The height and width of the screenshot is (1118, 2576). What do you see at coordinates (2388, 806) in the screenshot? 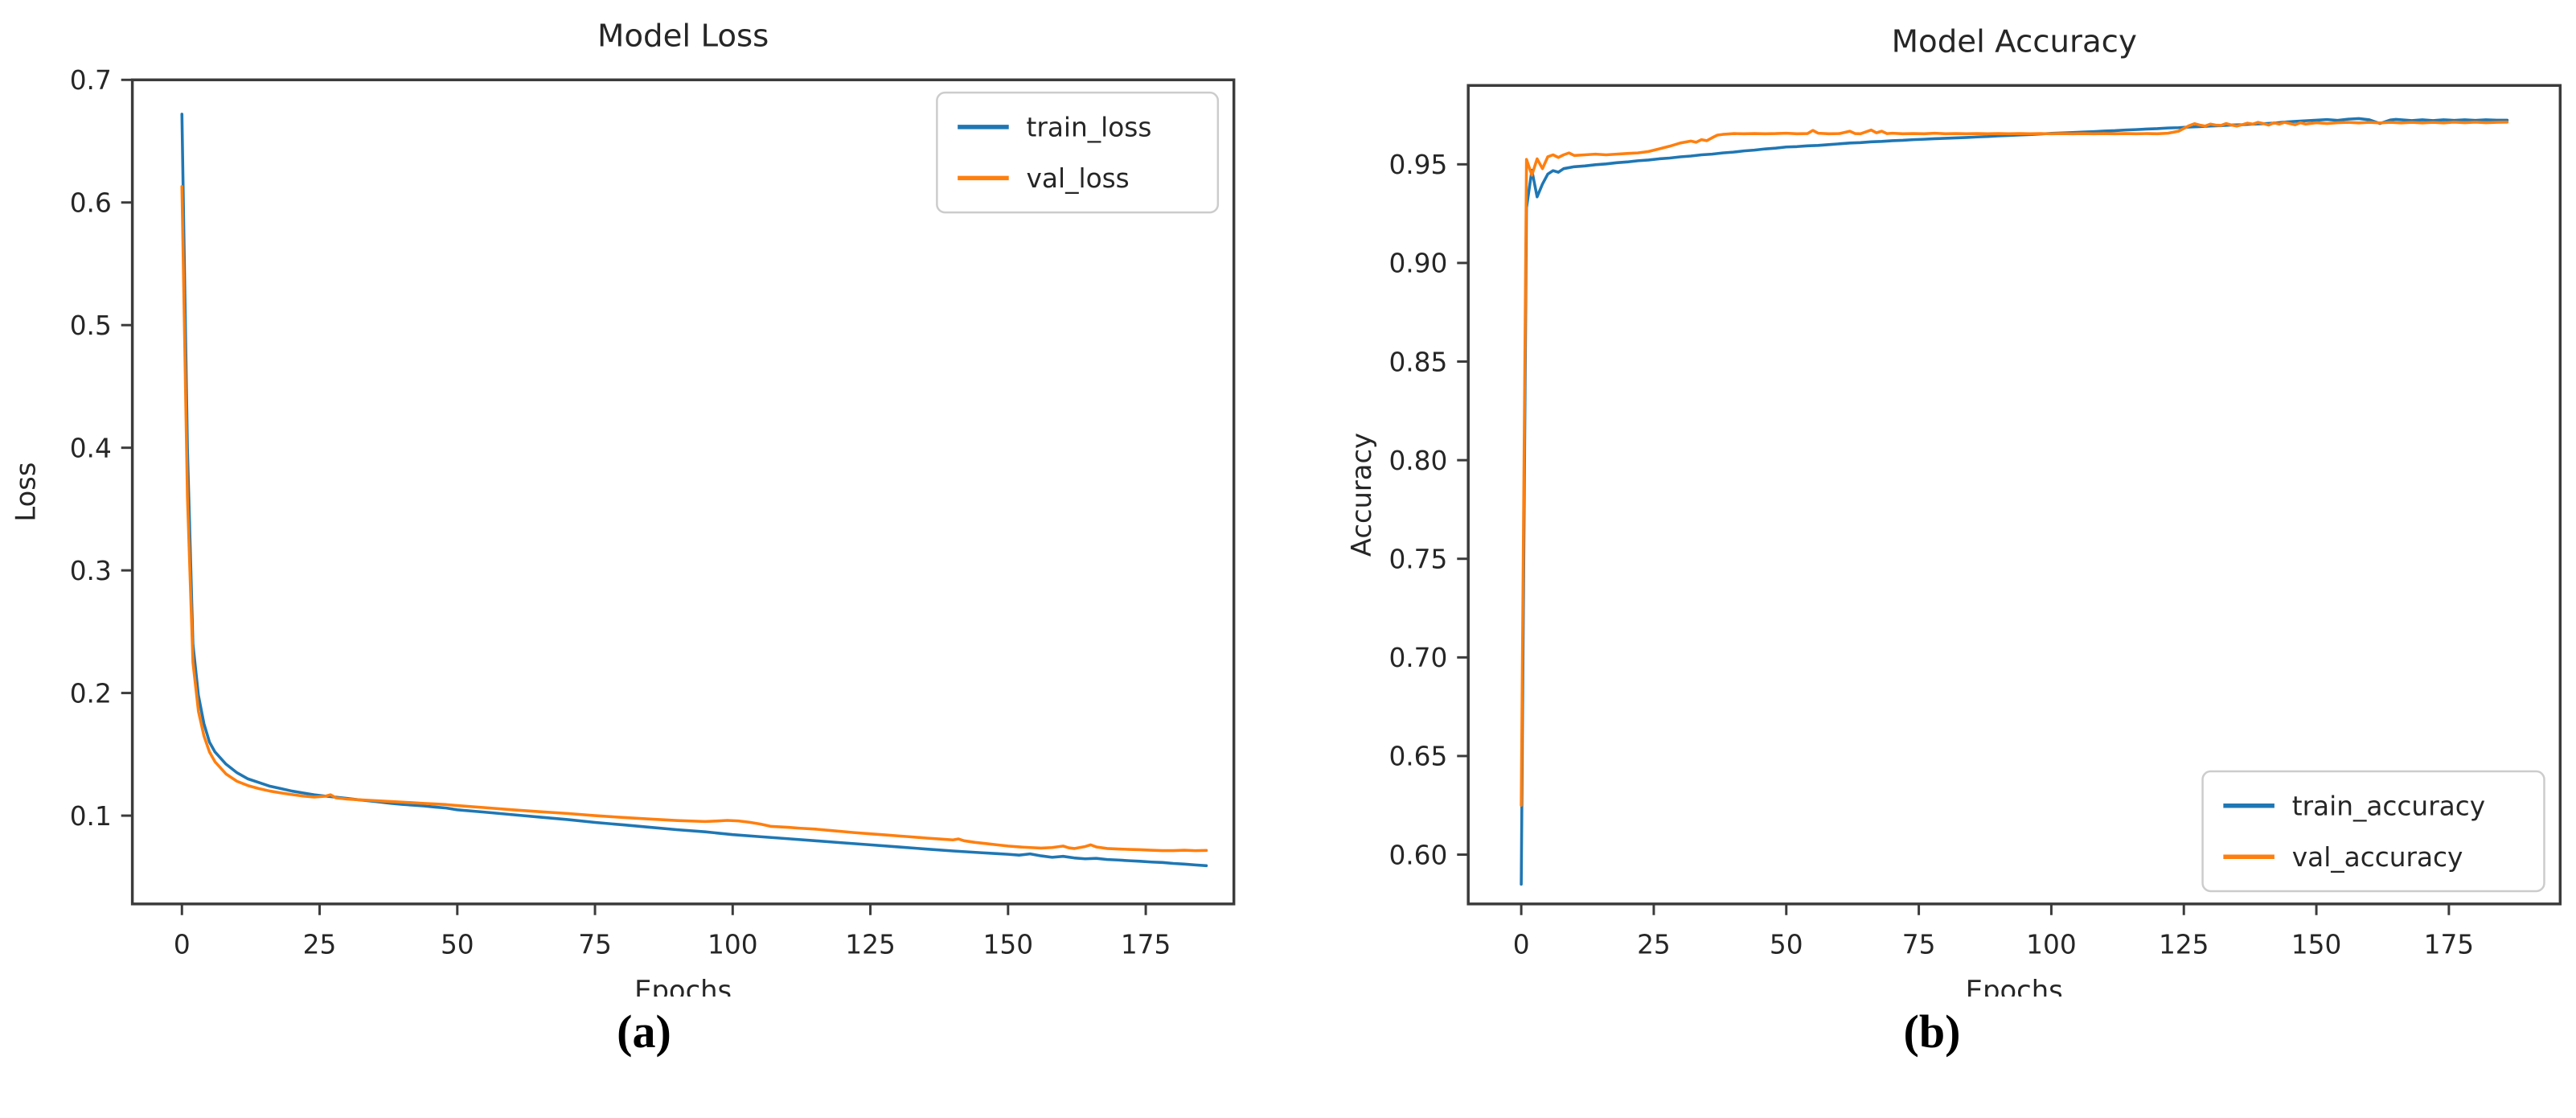
I see `legend-label-train_accuracy: train_accuracy` at bounding box center [2388, 806].